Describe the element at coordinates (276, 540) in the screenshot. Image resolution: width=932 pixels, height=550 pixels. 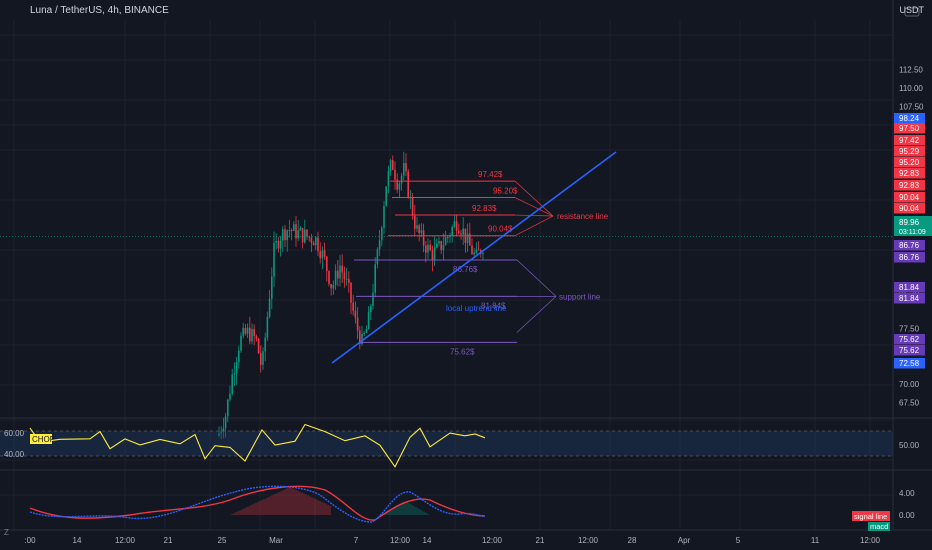
I see `time-tick: Mar` at that location.